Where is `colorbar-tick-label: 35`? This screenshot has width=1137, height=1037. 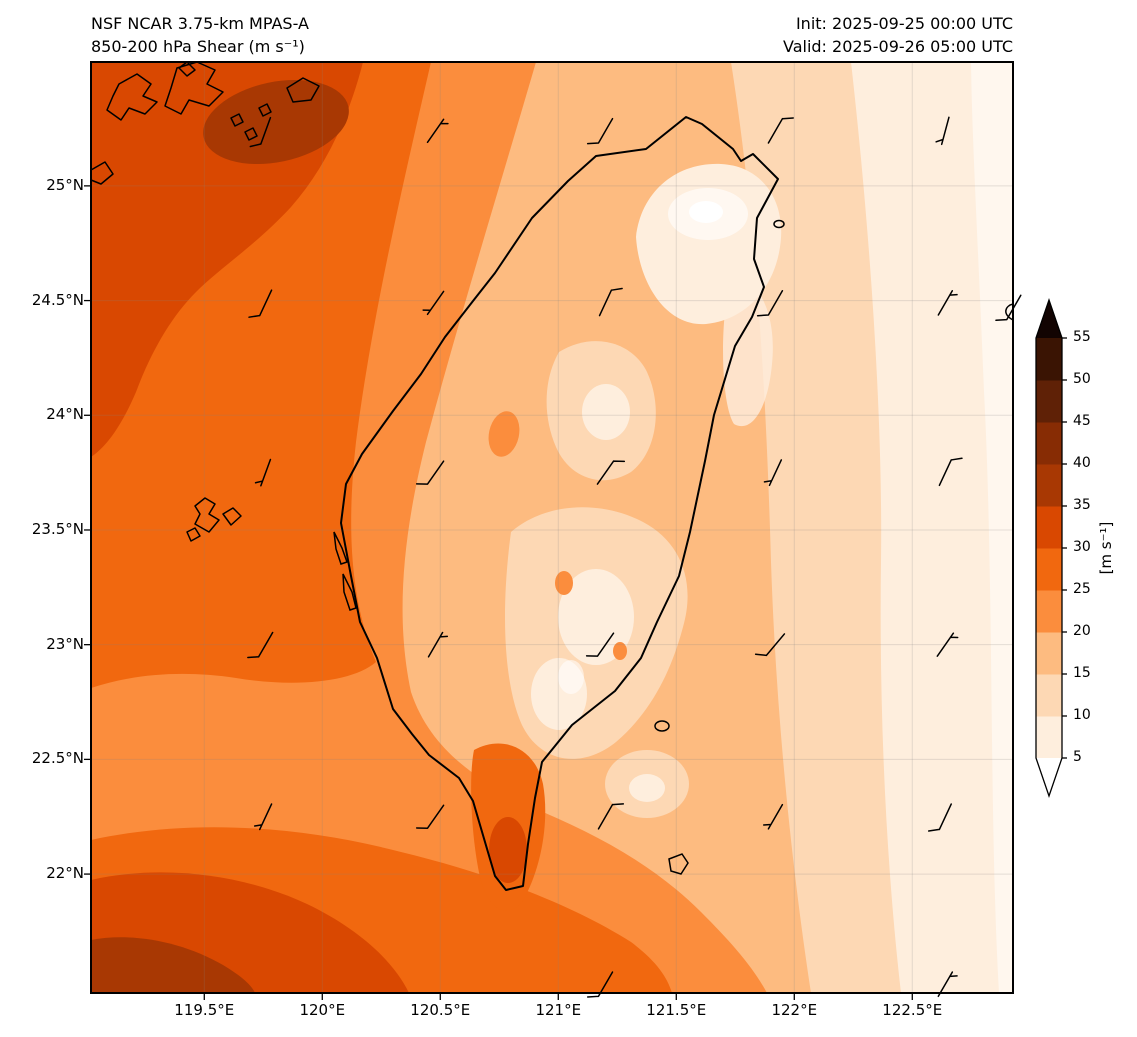 colorbar-tick-label: 35 is located at coordinates (1082, 505).